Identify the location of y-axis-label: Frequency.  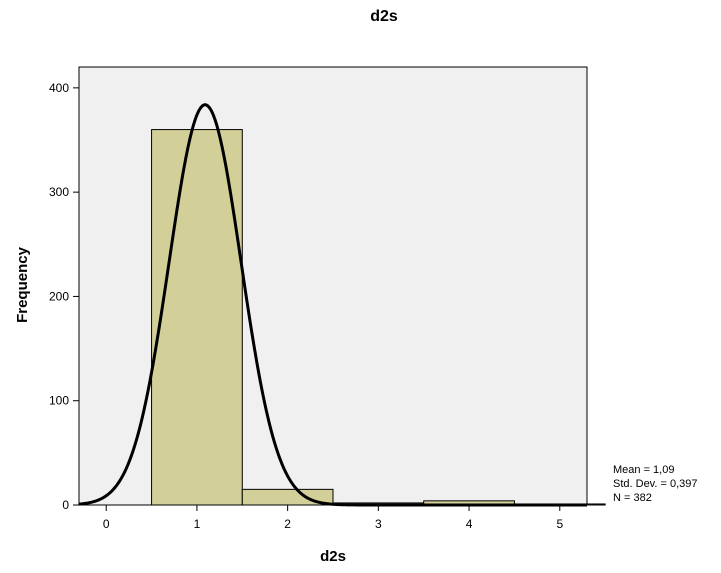
(22, 284).